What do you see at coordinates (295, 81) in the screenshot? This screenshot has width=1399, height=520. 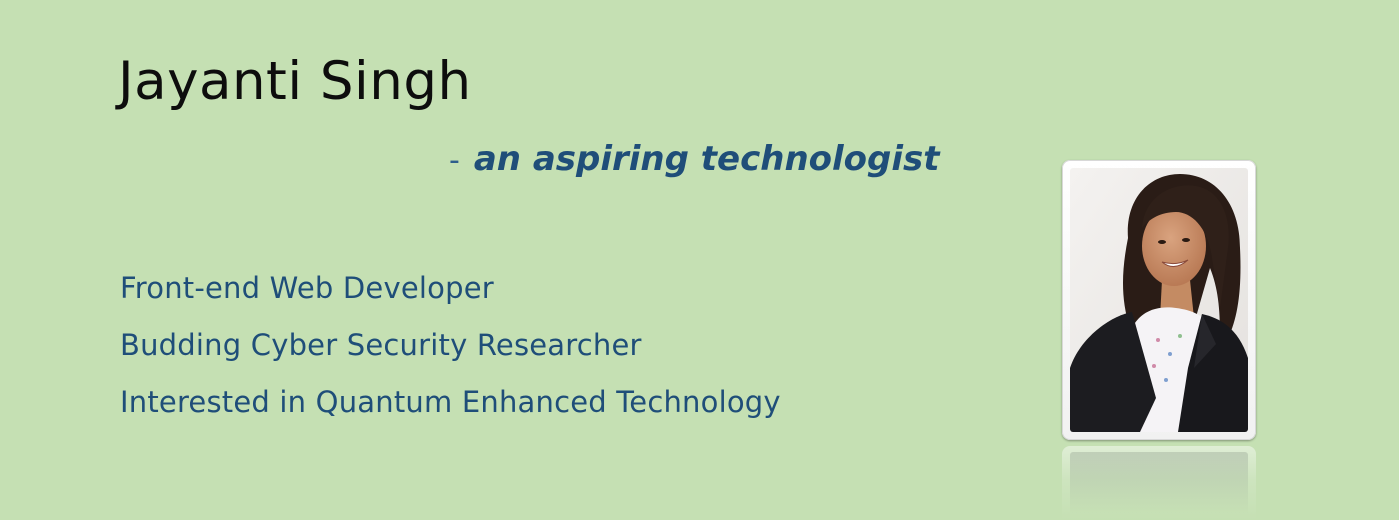 I see `profile-name: Jayanti Singh` at bounding box center [295, 81].